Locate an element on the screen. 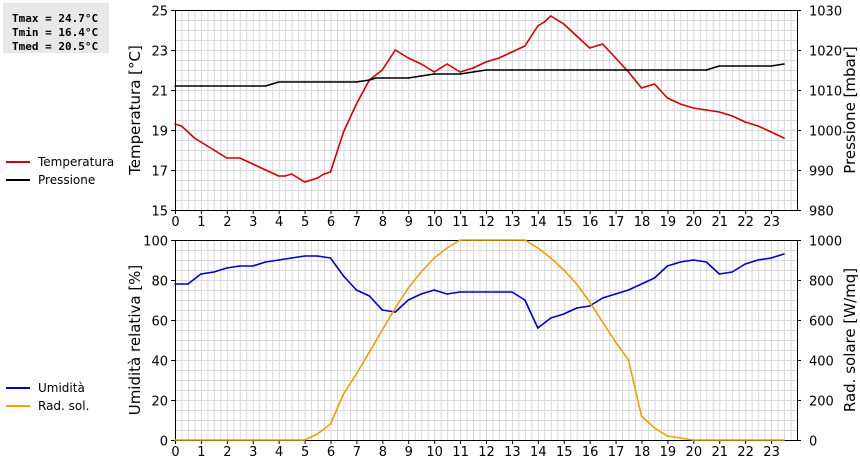  y-right-tick-label: 1030 is located at coordinates (825, 12).